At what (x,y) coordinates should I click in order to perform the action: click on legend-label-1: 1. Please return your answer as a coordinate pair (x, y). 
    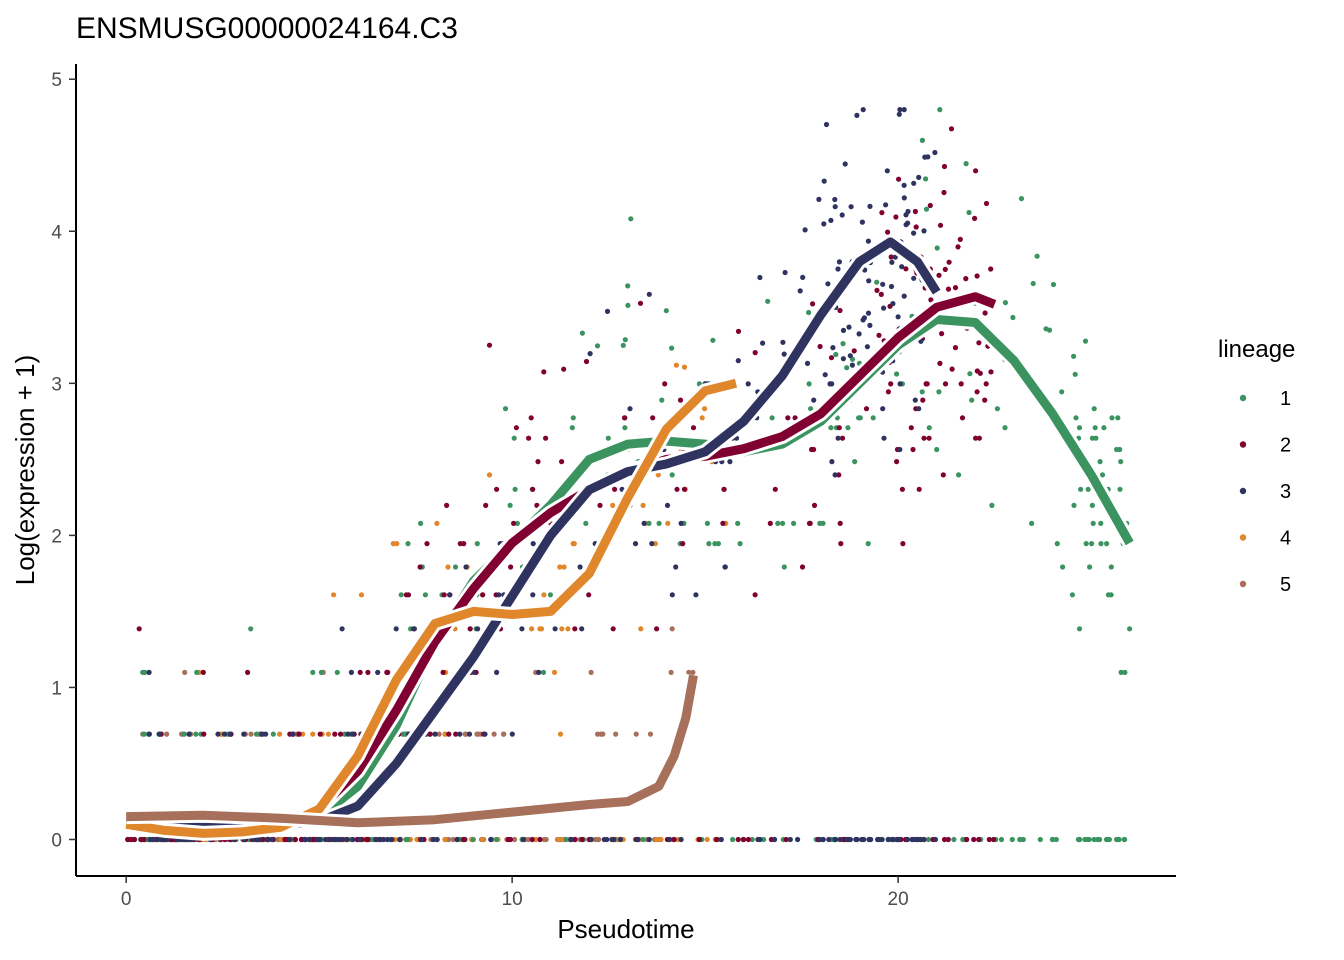
    Looking at the image, I should click on (1285, 399).